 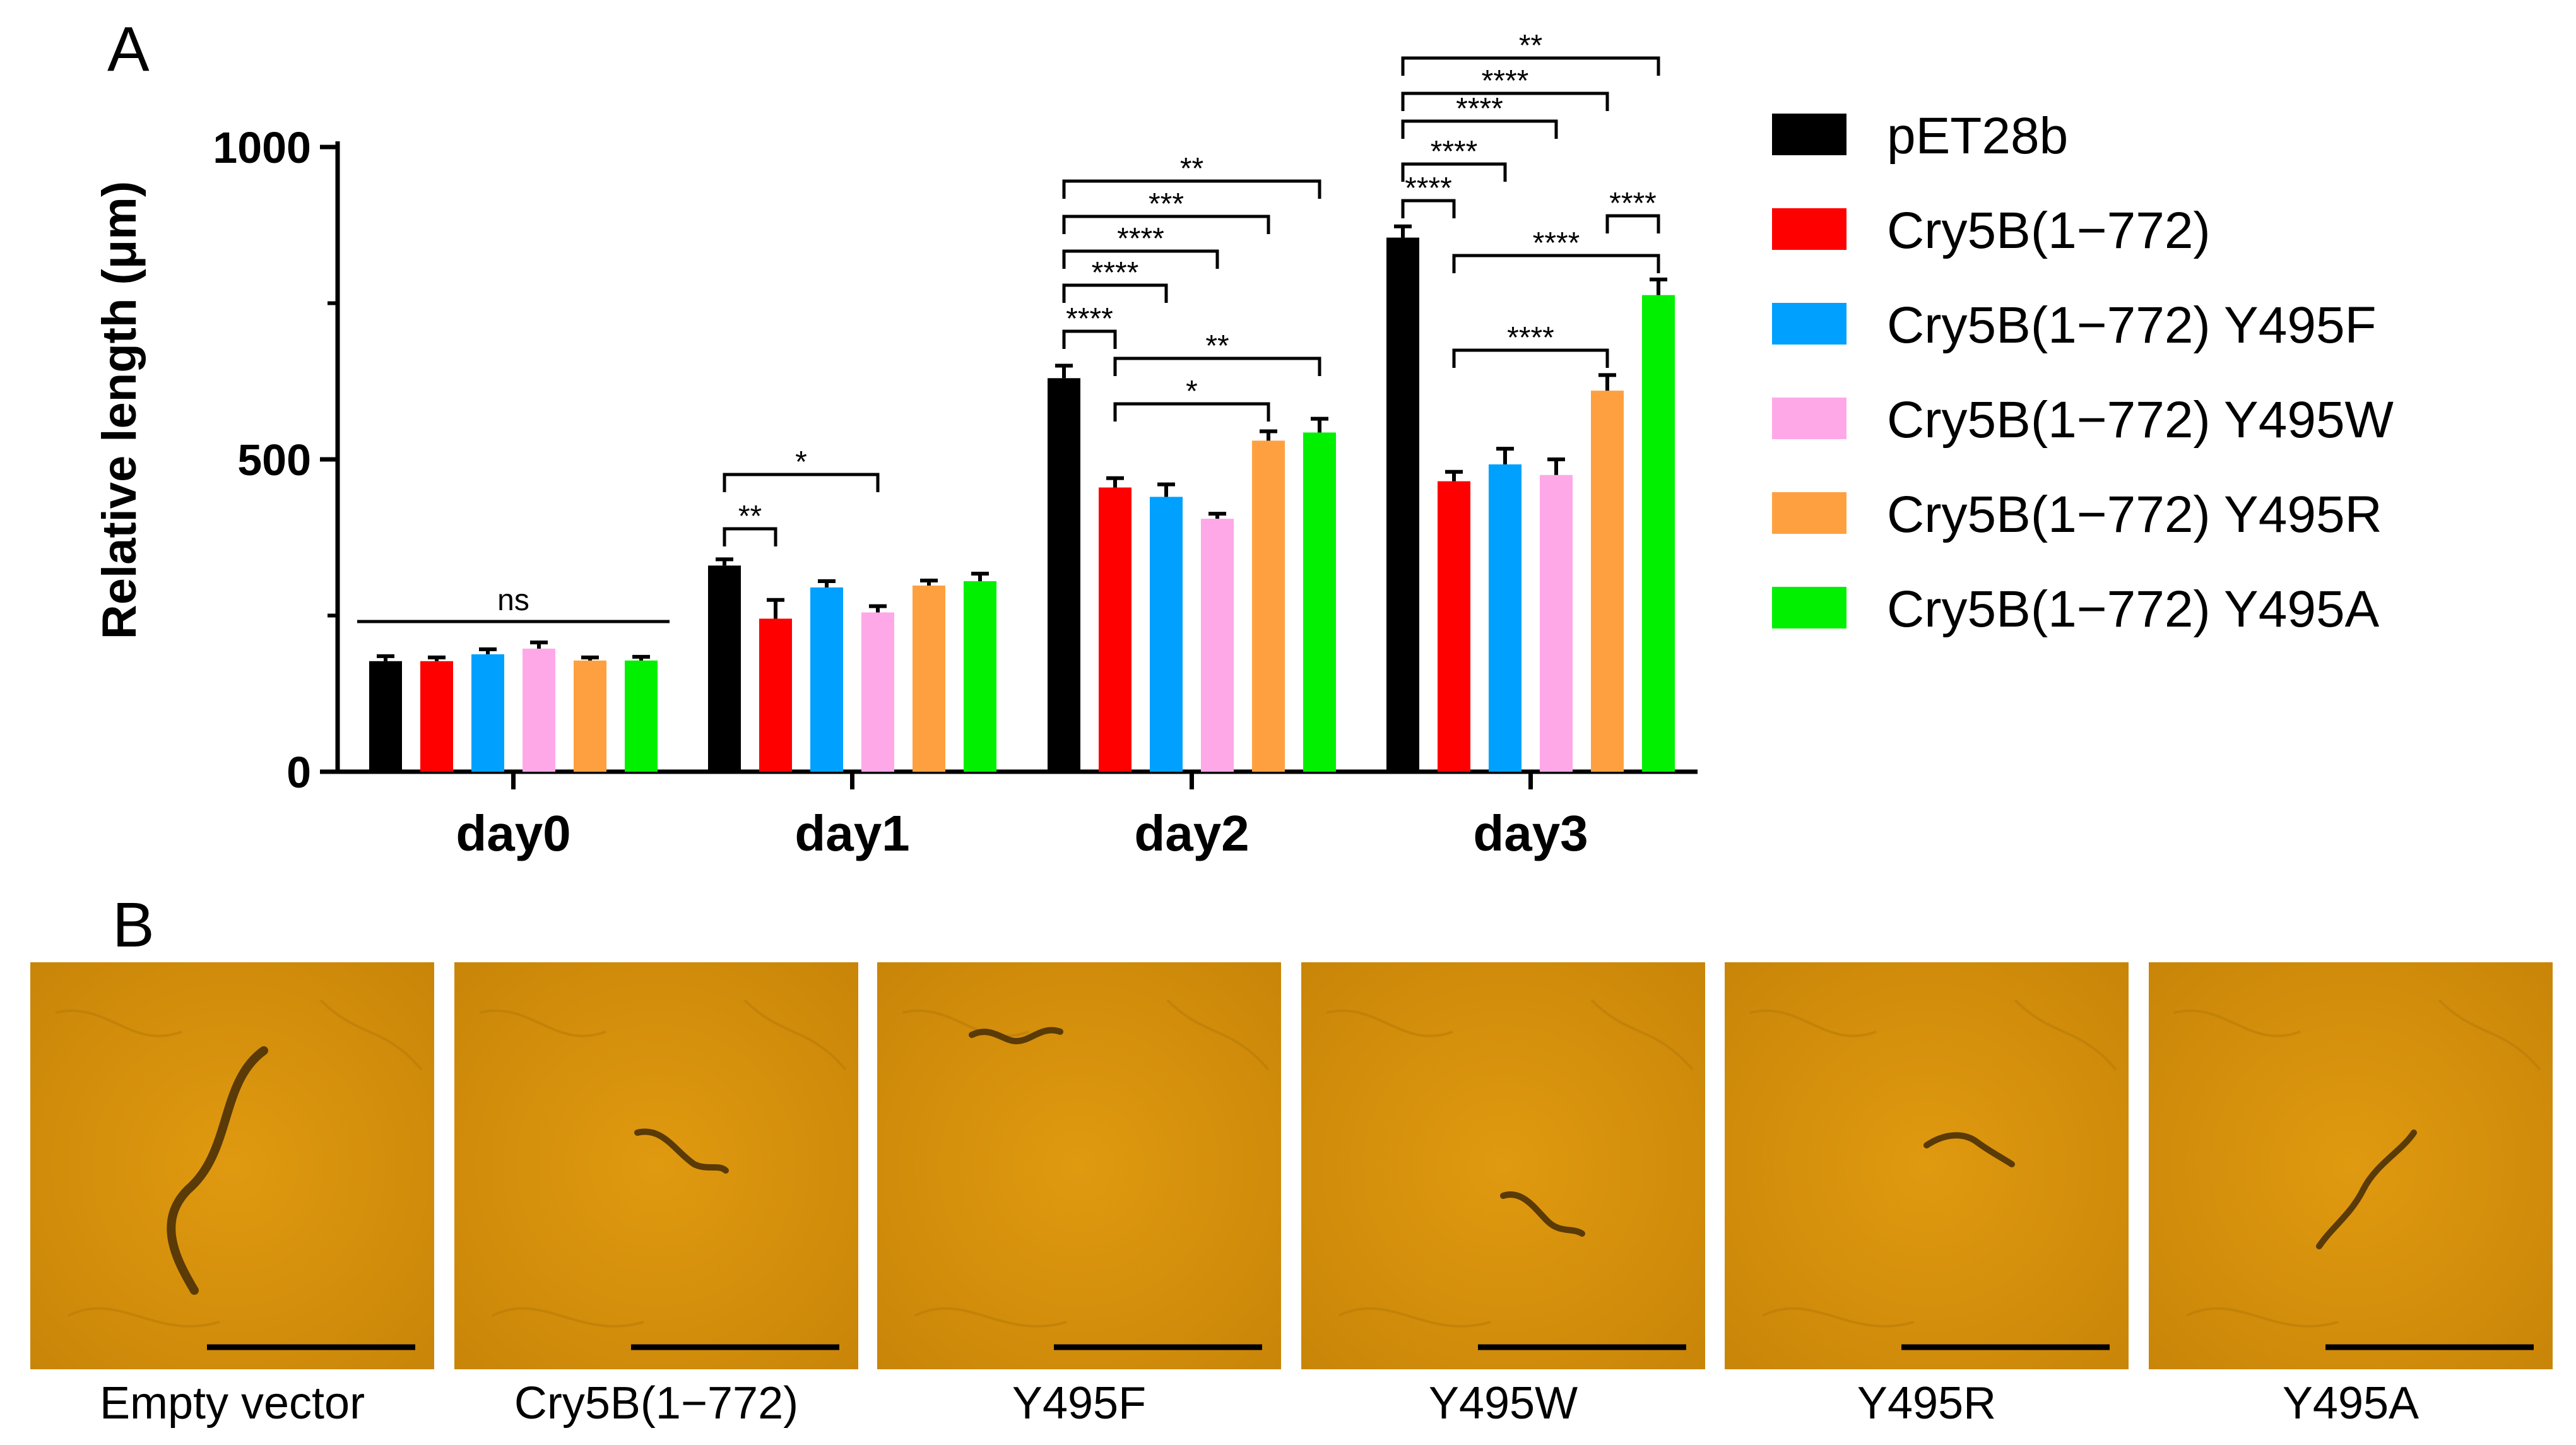 What do you see at coordinates (1166, 204) in the screenshot?
I see `significance-label: ***` at bounding box center [1166, 204].